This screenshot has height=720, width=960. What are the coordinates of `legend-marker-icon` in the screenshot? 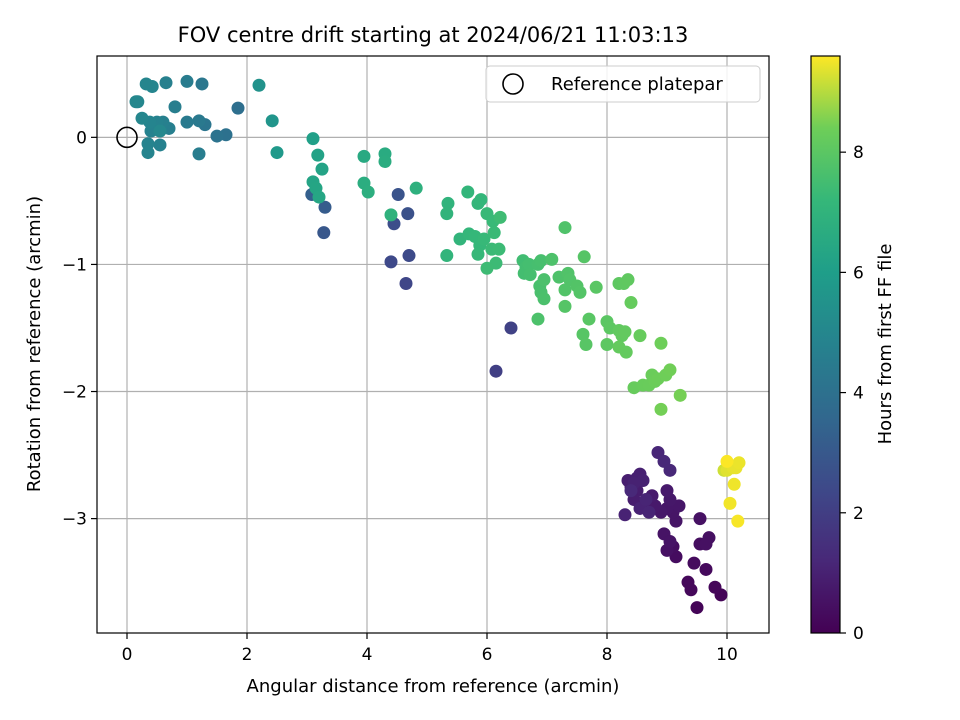 It's located at (513, 84).